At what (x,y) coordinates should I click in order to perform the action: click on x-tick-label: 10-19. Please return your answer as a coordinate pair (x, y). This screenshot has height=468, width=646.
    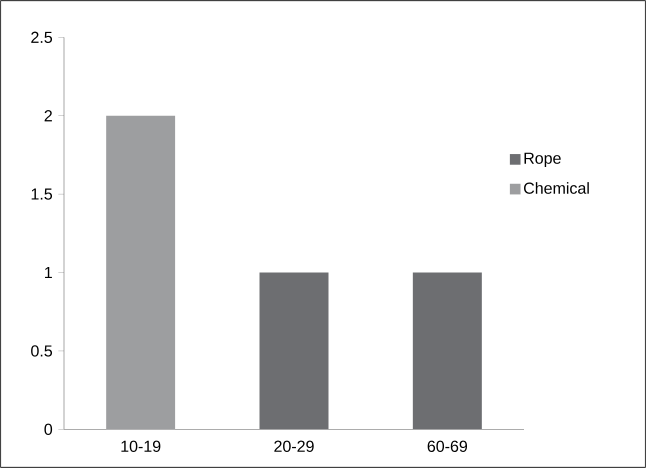
    Looking at the image, I should click on (140, 446).